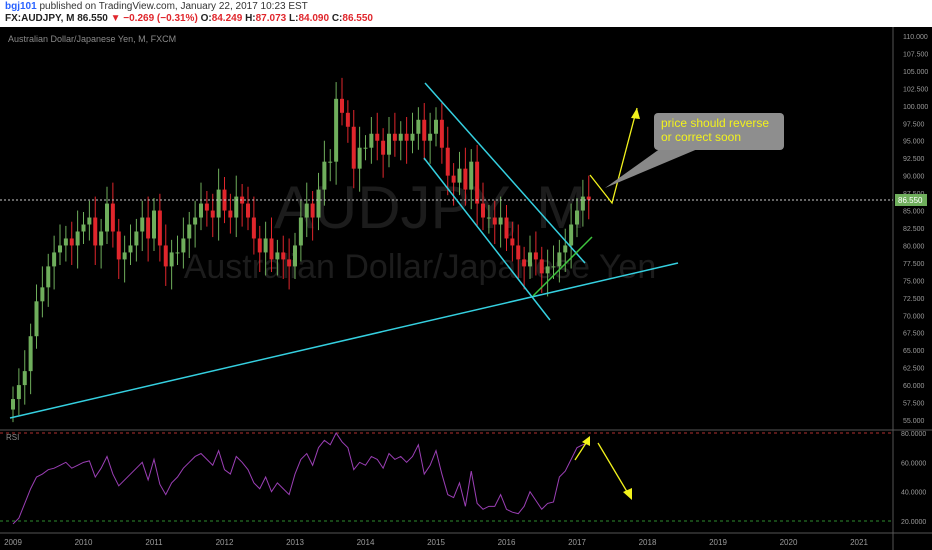  I want to click on channel-lower-line, so click(487, 239).